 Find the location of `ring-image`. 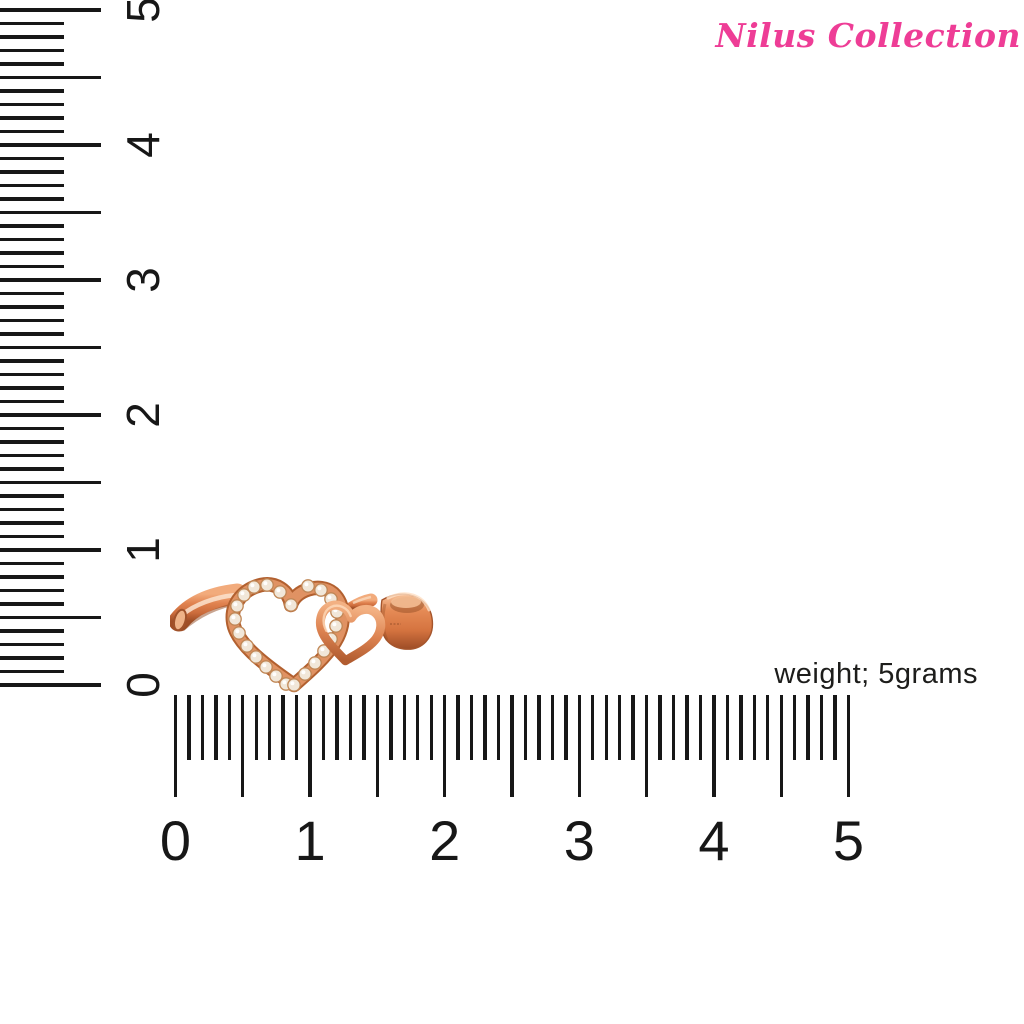

ring-image is located at coordinates (302, 635).